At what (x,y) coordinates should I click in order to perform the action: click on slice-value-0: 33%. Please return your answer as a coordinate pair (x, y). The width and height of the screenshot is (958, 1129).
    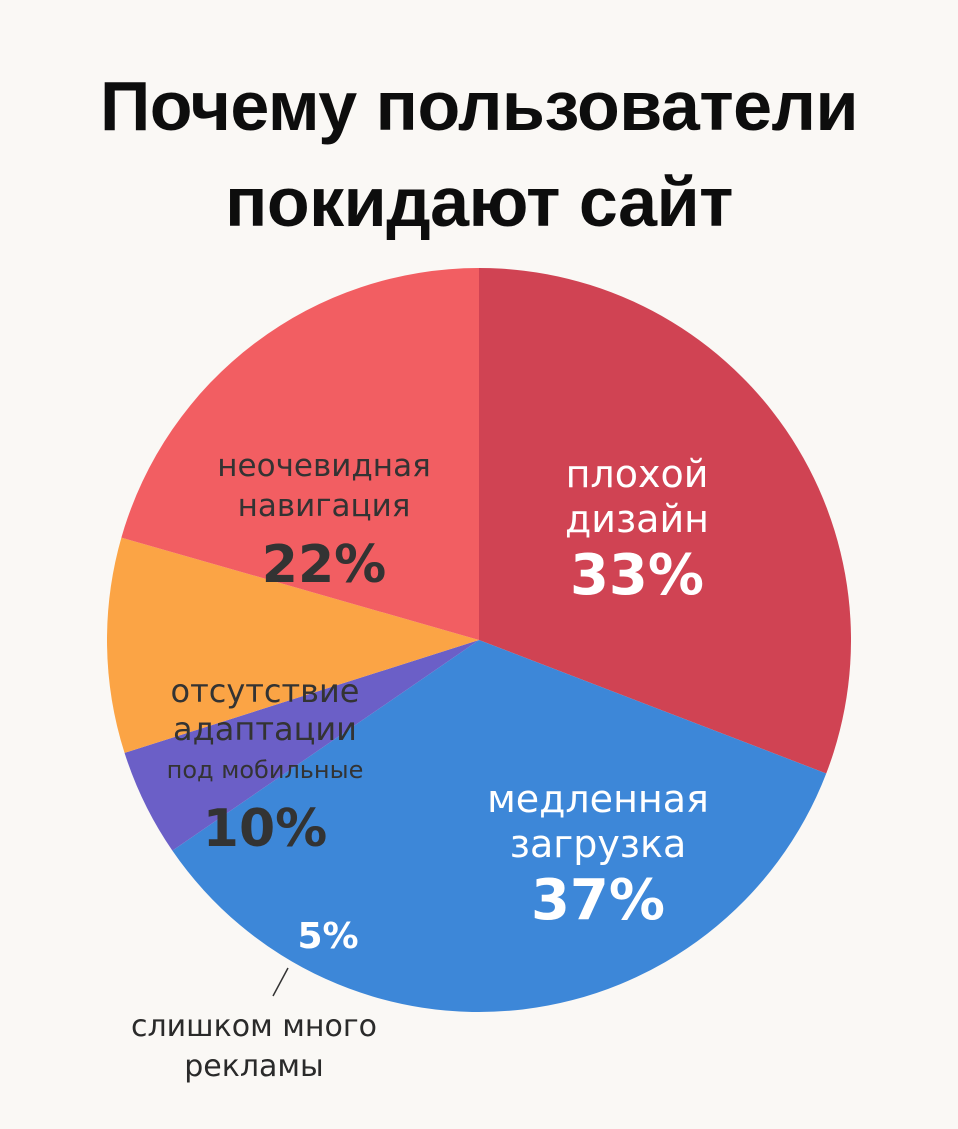
    Looking at the image, I should click on (637, 575).